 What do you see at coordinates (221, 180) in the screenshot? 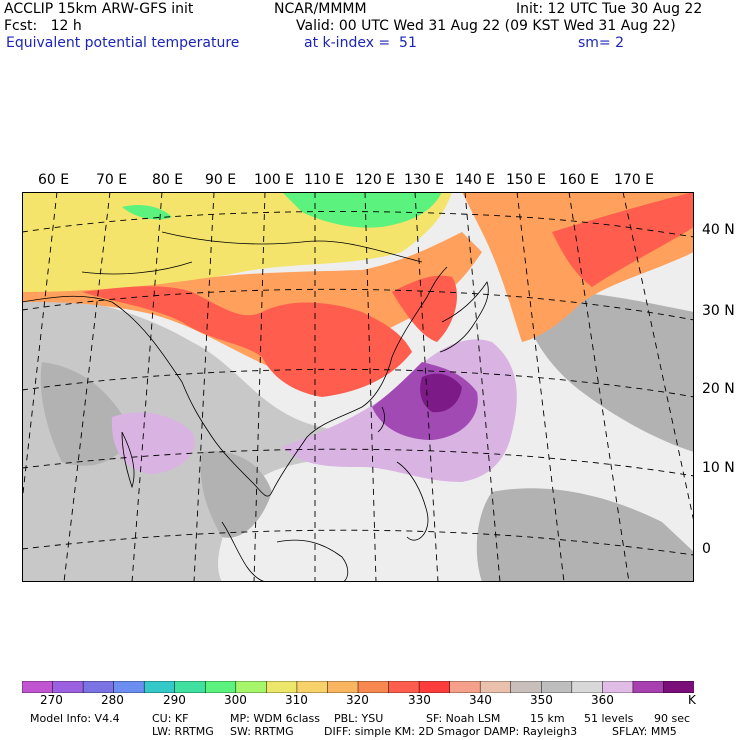
I see `lon-label: 90 E` at bounding box center [221, 180].